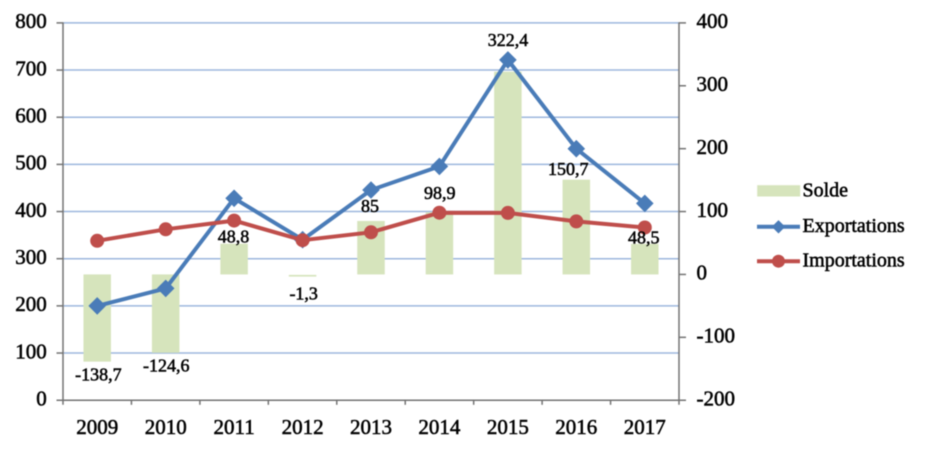 This screenshot has height=453, width=931. I want to click on svg-text: -200, so click(716, 399).